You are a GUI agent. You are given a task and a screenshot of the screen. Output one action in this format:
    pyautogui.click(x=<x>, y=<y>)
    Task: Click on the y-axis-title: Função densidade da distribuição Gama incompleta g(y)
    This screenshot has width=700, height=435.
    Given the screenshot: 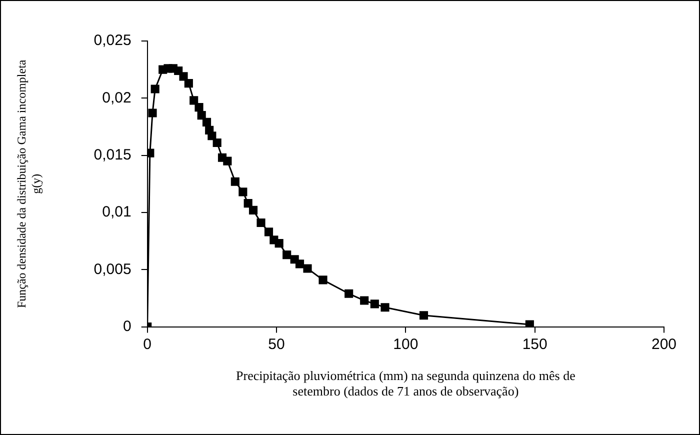 What is the action you would take?
    pyautogui.click(x=28, y=183)
    